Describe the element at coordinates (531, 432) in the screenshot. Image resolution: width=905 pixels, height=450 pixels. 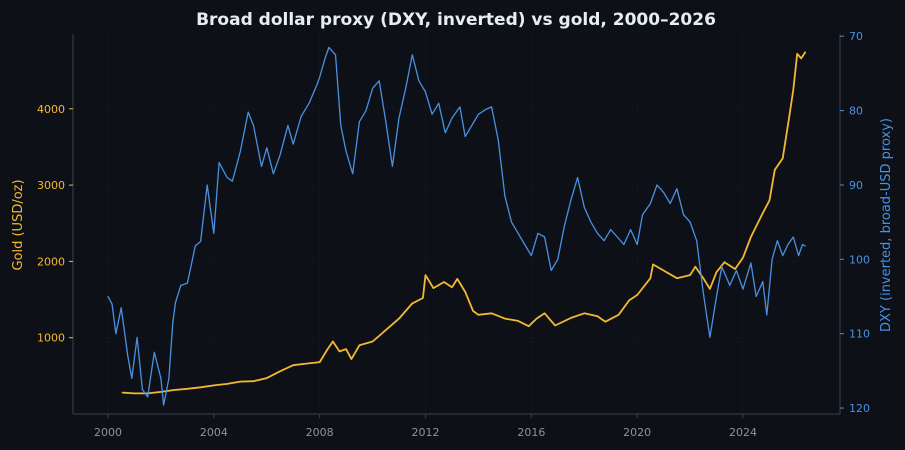
I see `x-tick-label: 2016` at that location.